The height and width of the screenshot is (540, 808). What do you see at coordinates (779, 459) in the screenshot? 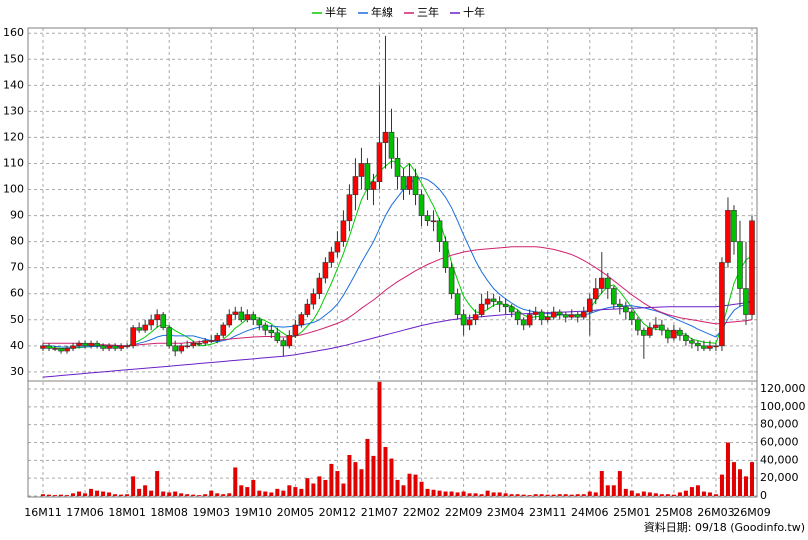
I see `volume-tick-label: 40,000` at bounding box center [779, 459].